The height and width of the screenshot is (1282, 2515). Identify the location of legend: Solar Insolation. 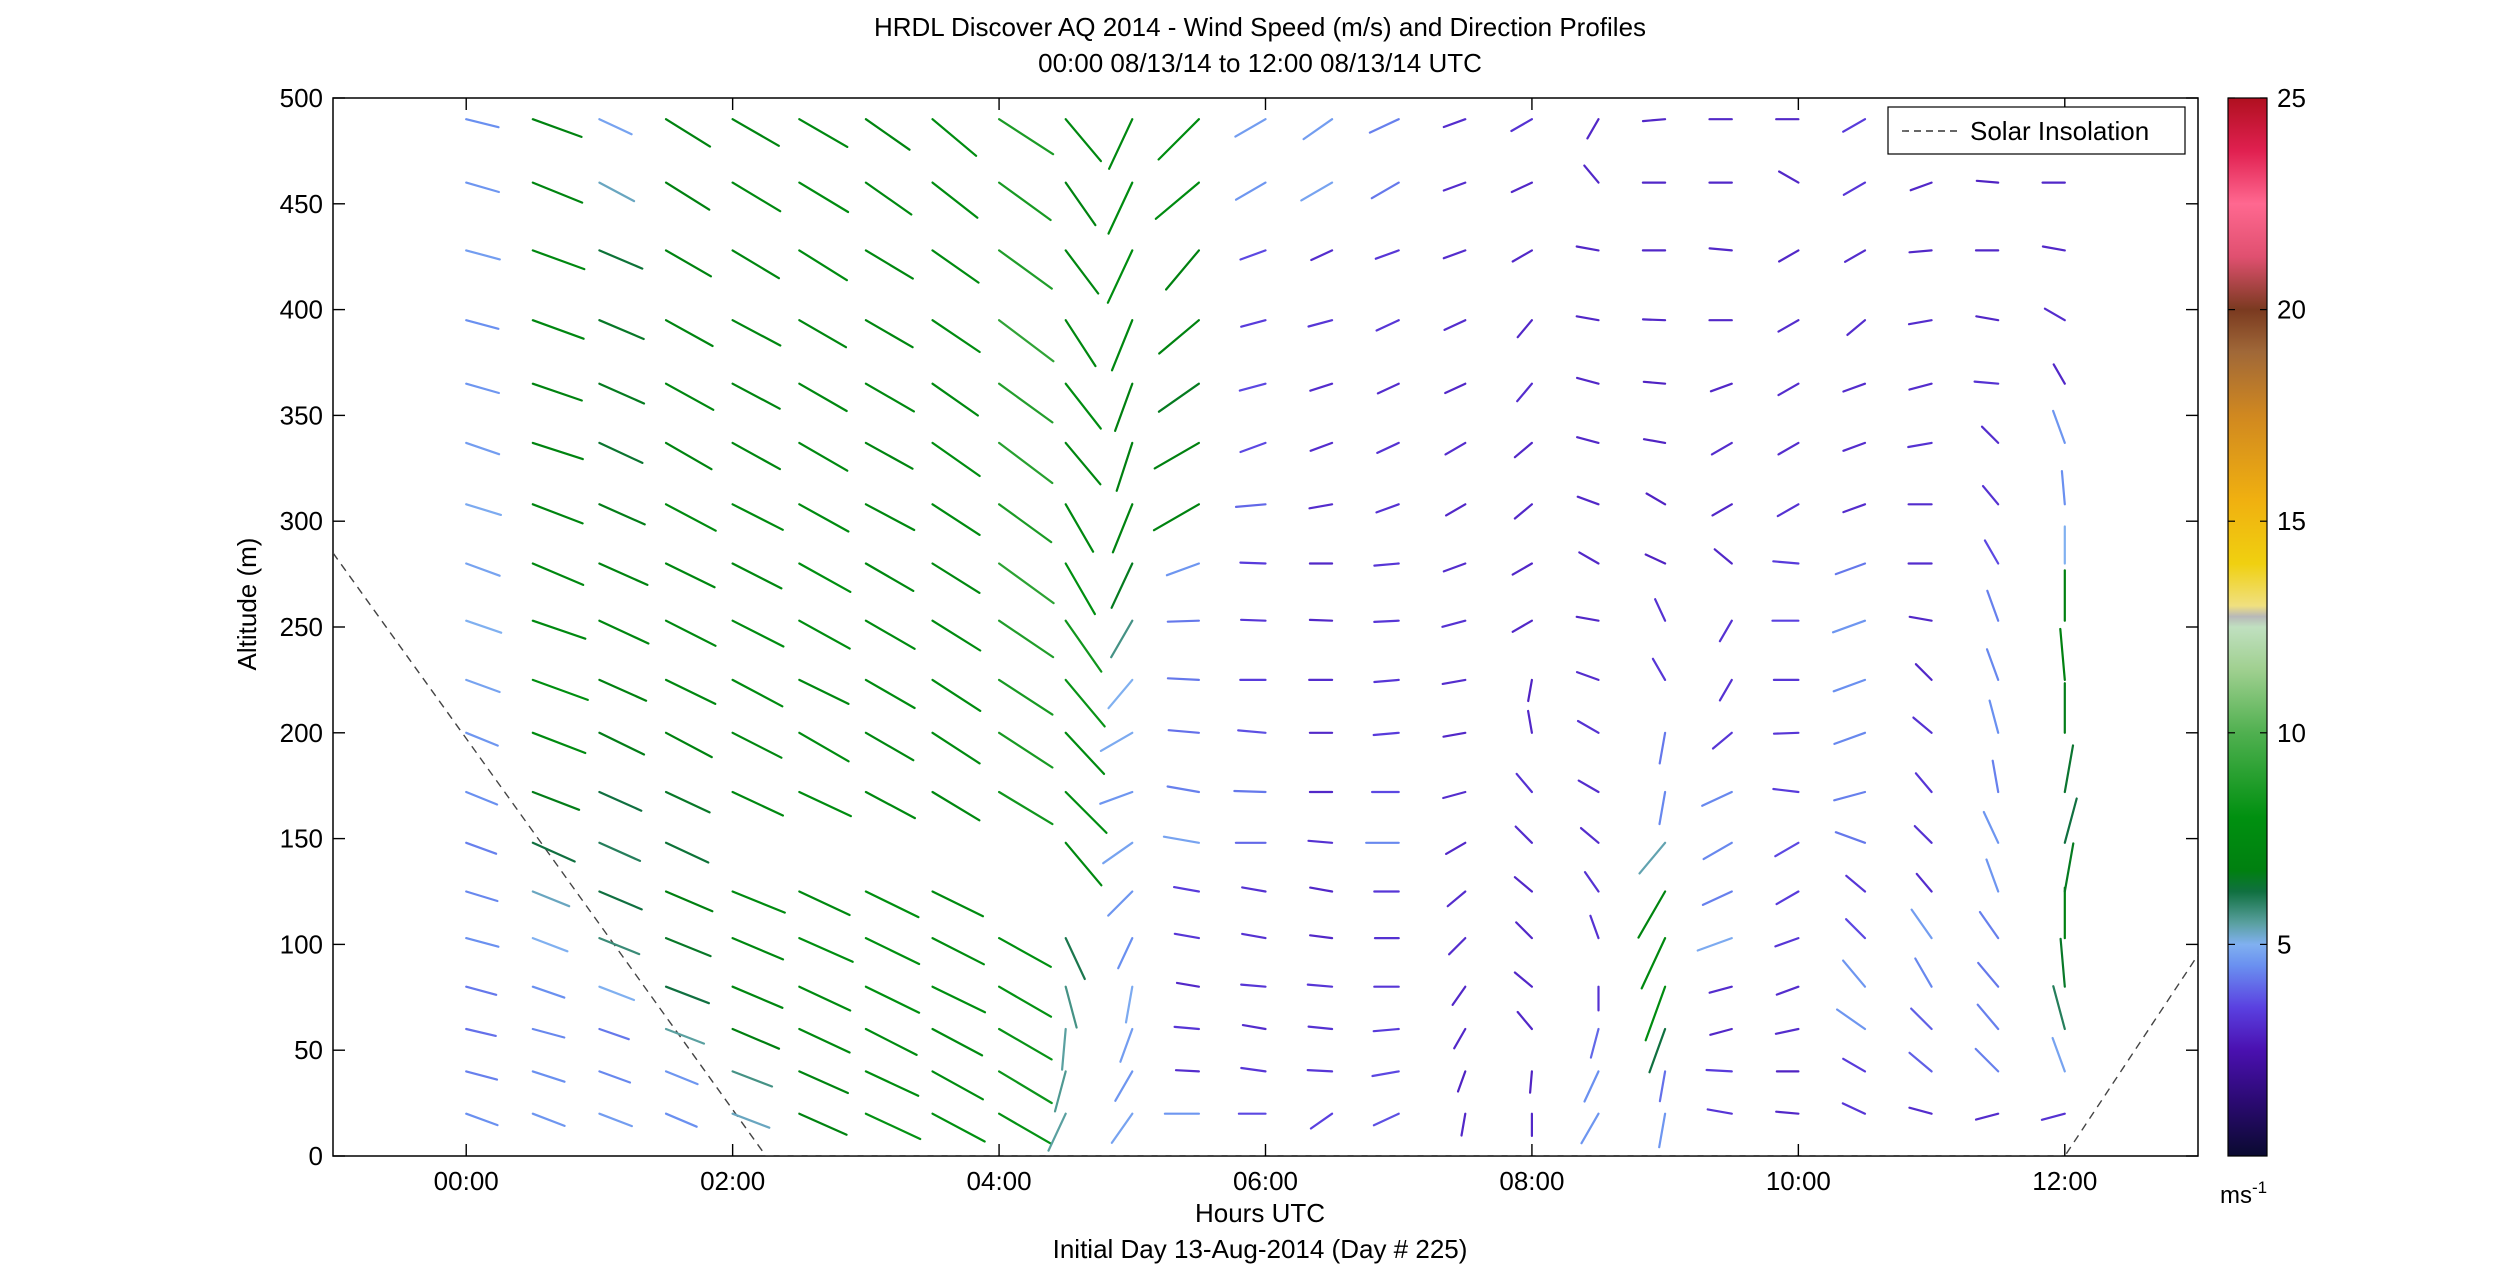
(2036, 130).